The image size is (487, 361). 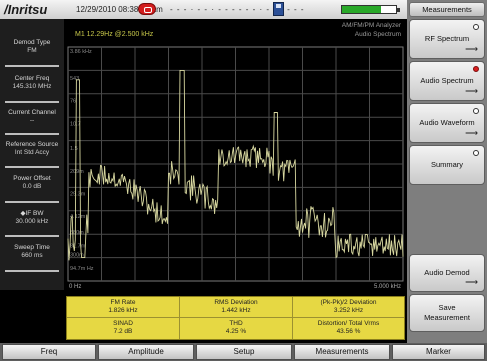 What do you see at coordinates (476, 69) in the screenshot?
I see `radio-indicator-selected` at bounding box center [476, 69].